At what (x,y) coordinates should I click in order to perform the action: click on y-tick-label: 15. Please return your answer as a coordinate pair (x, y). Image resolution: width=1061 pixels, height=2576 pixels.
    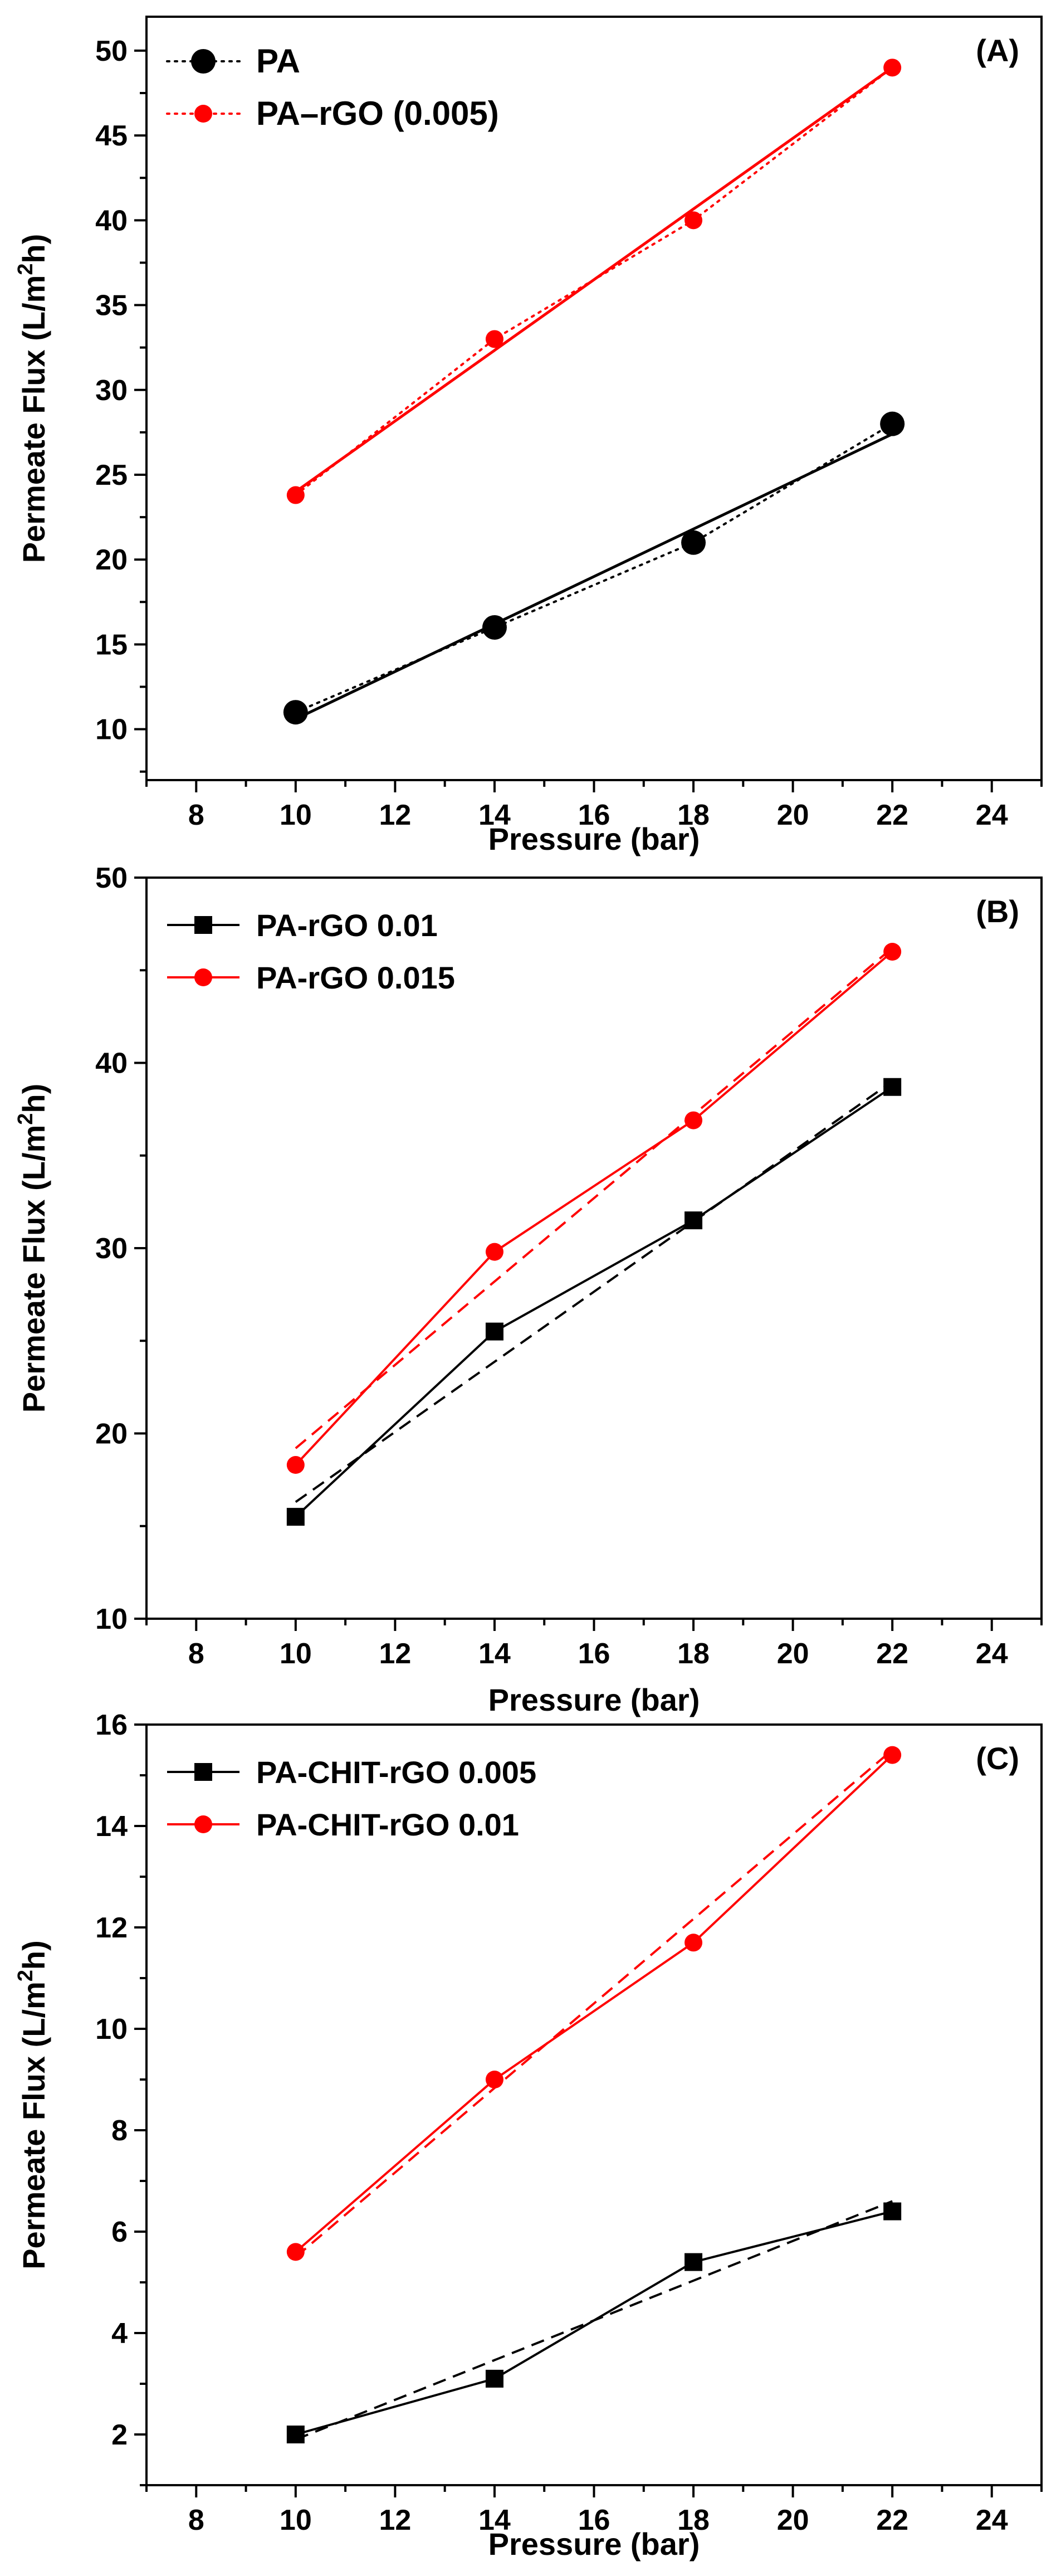
    Looking at the image, I should click on (111, 645).